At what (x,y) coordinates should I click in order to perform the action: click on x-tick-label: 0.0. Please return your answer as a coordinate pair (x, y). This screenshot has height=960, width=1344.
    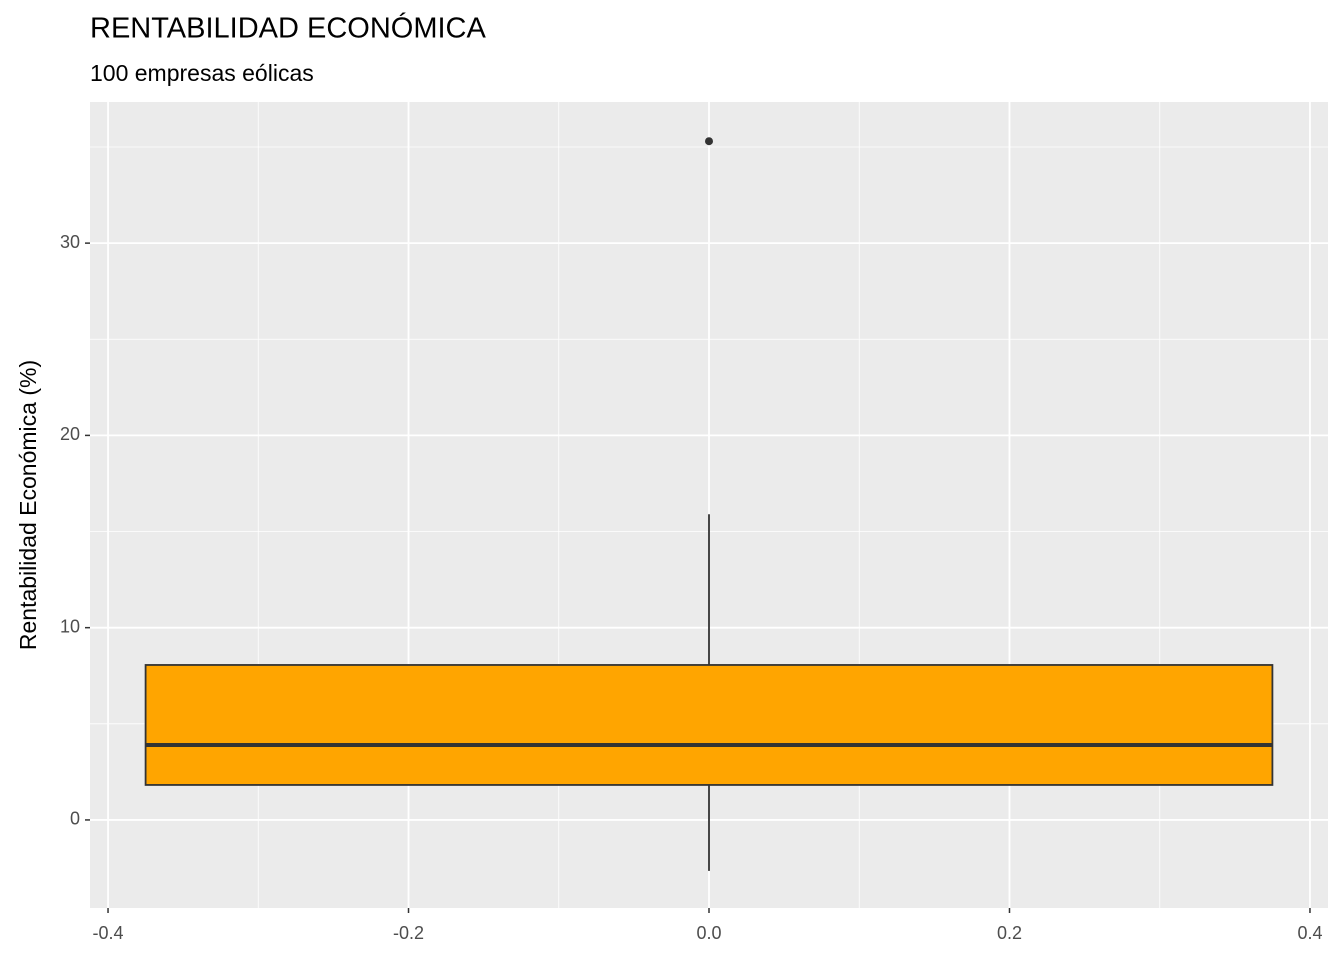
    Looking at the image, I should click on (708, 933).